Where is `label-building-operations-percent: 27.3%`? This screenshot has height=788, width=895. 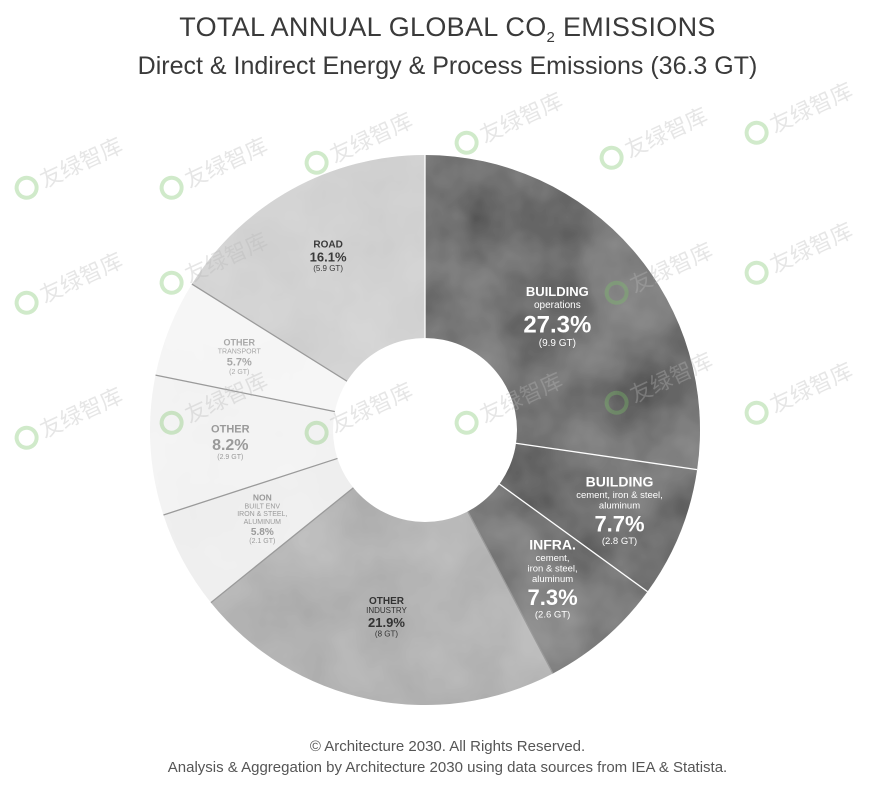
label-building-operations-percent: 27.3% is located at coordinates (557, 325).